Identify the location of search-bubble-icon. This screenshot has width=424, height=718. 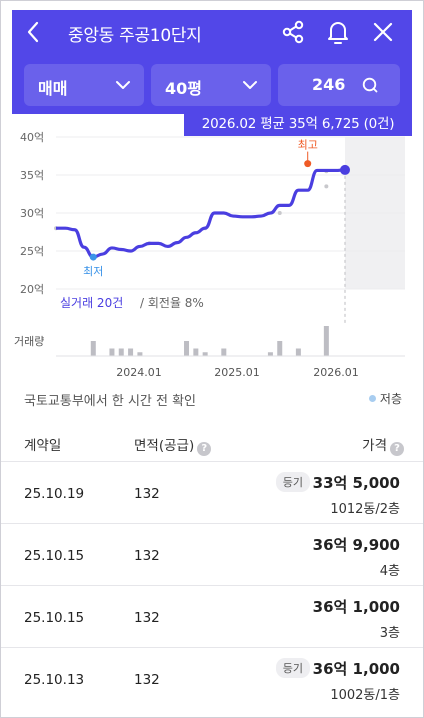
(370, 85).